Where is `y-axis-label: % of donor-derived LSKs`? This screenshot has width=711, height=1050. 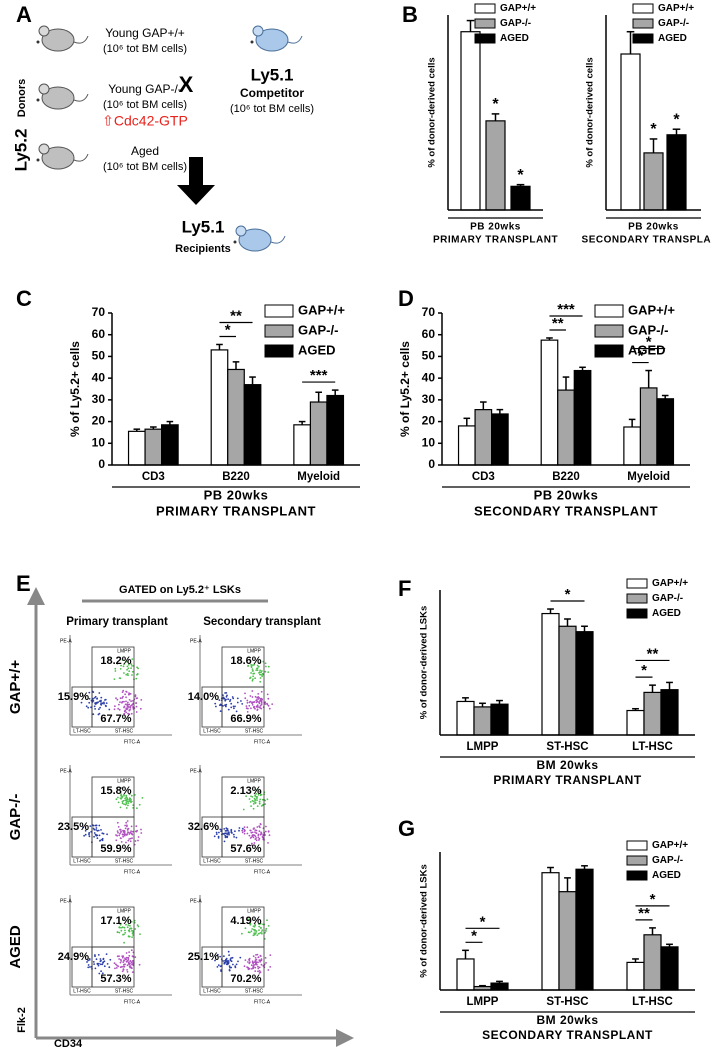
y-axis-label: % of donor-derived LSKs is located at coordinates (424, 662).